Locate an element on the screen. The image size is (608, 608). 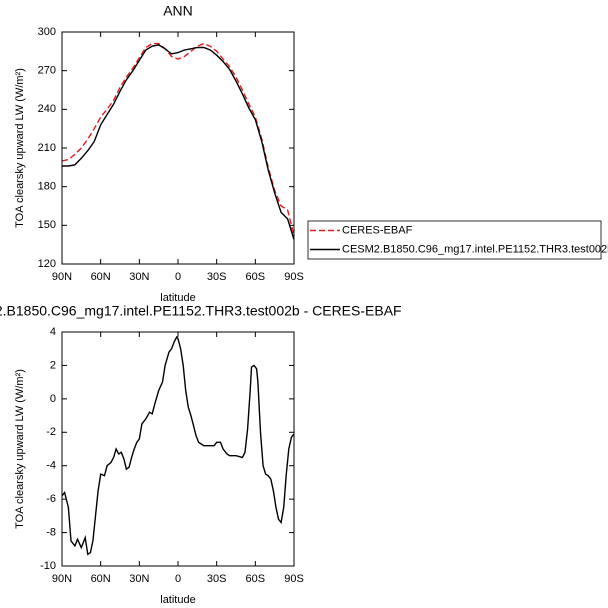
legend-label: CERES-EBAF is located at coordinates (377, 230).